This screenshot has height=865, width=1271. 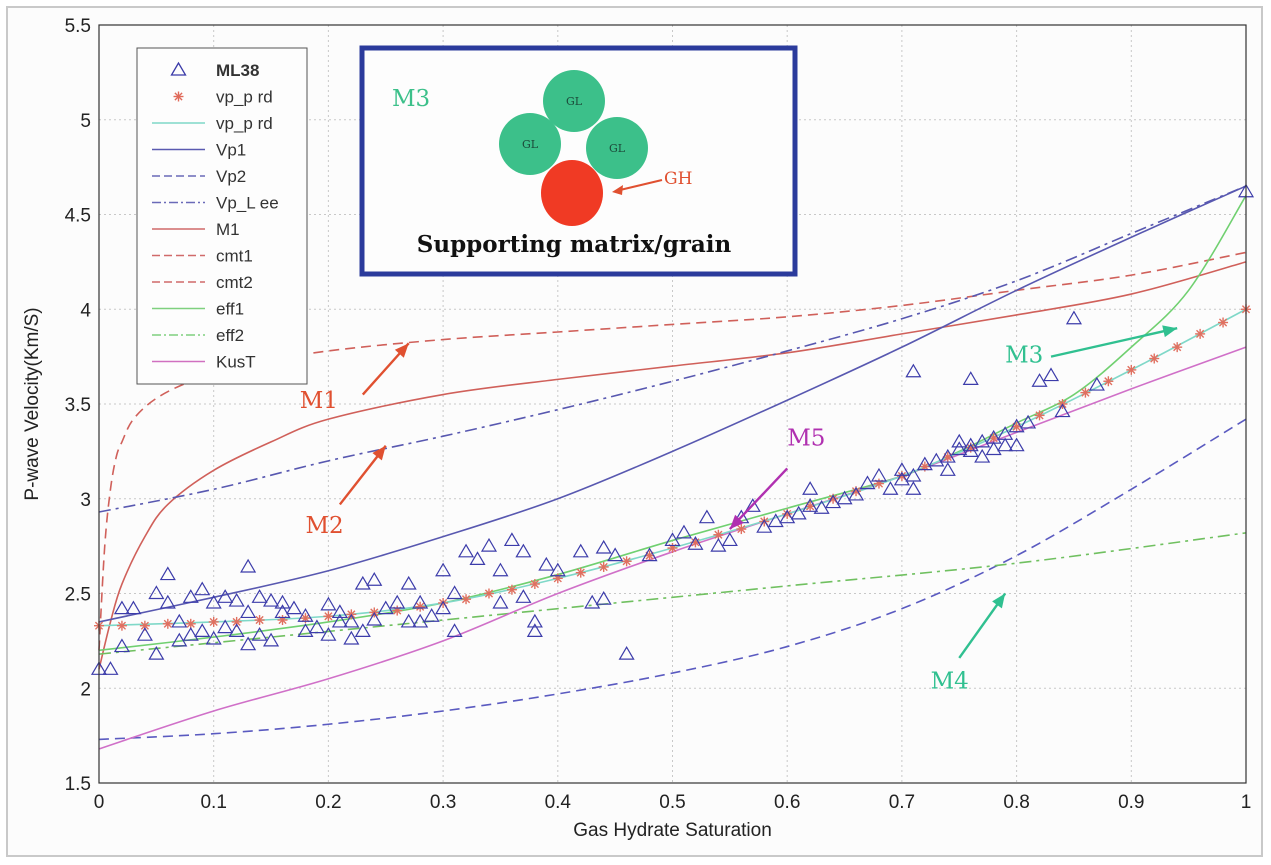 I want to click on x-tick-label: 0.5, so click(x=672, y=802).